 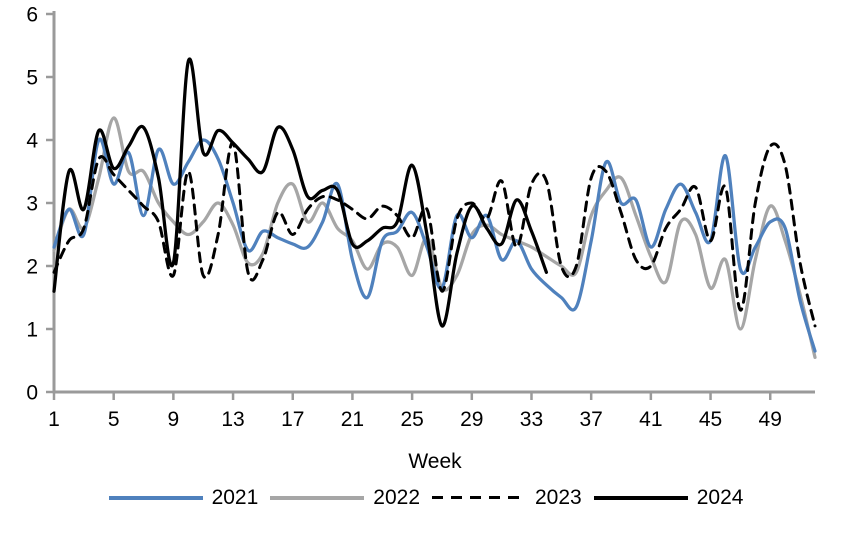 I want to click on y-tick-label: 4, so click(x=32, y=141).